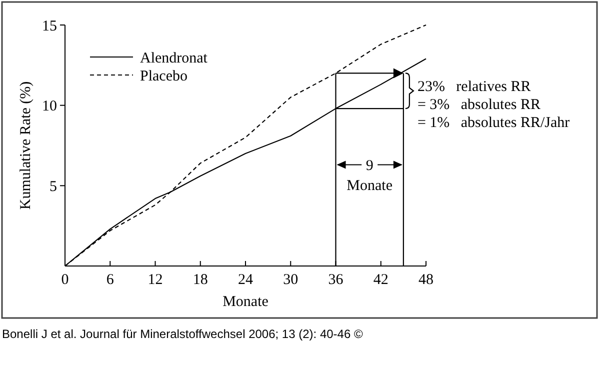 This screenshot has height=385, width=600. Describe the element at coordinates (65, 280) in the screenshot. I see `x-tick-label: 0` at that location.